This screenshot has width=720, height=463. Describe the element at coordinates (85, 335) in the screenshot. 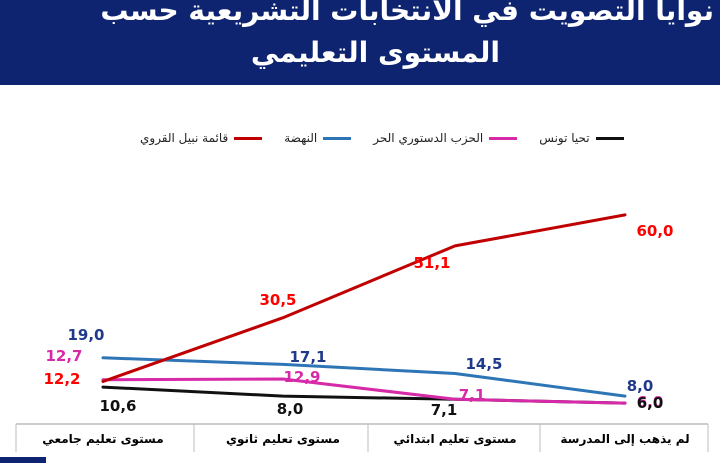

I see `data-label-nahda-0: 19,0` at that location.